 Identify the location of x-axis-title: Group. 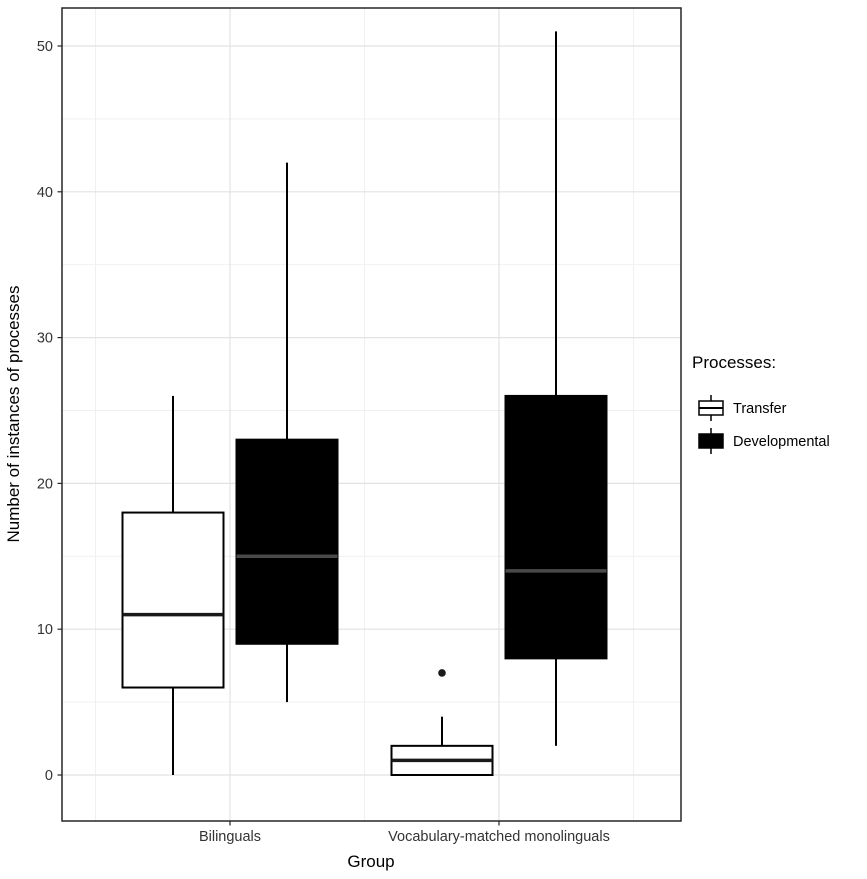
(370, 861).